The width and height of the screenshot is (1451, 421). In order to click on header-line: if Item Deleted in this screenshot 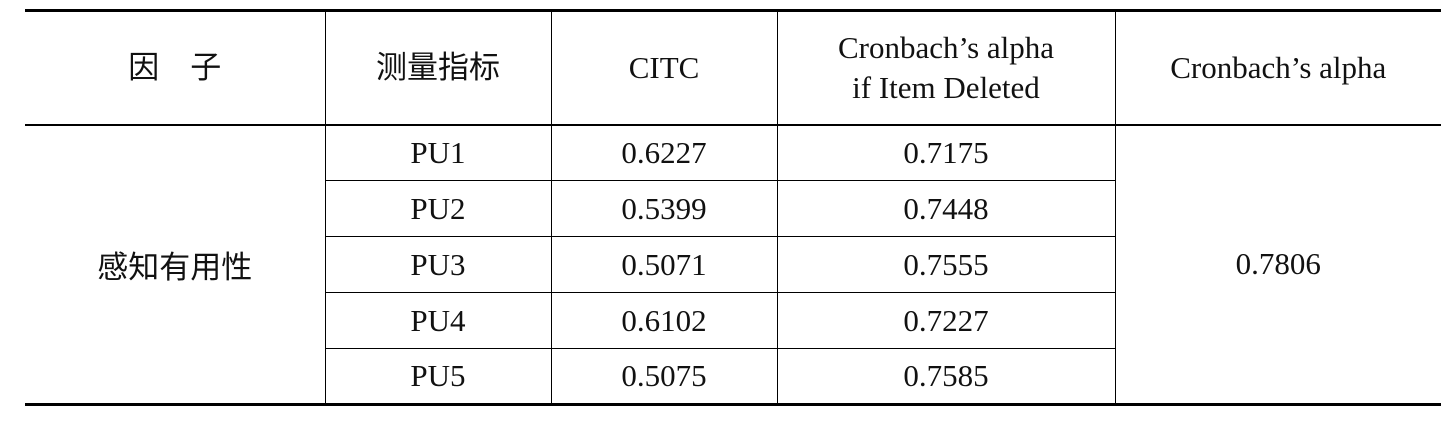, I will do `click(946, 87)`.